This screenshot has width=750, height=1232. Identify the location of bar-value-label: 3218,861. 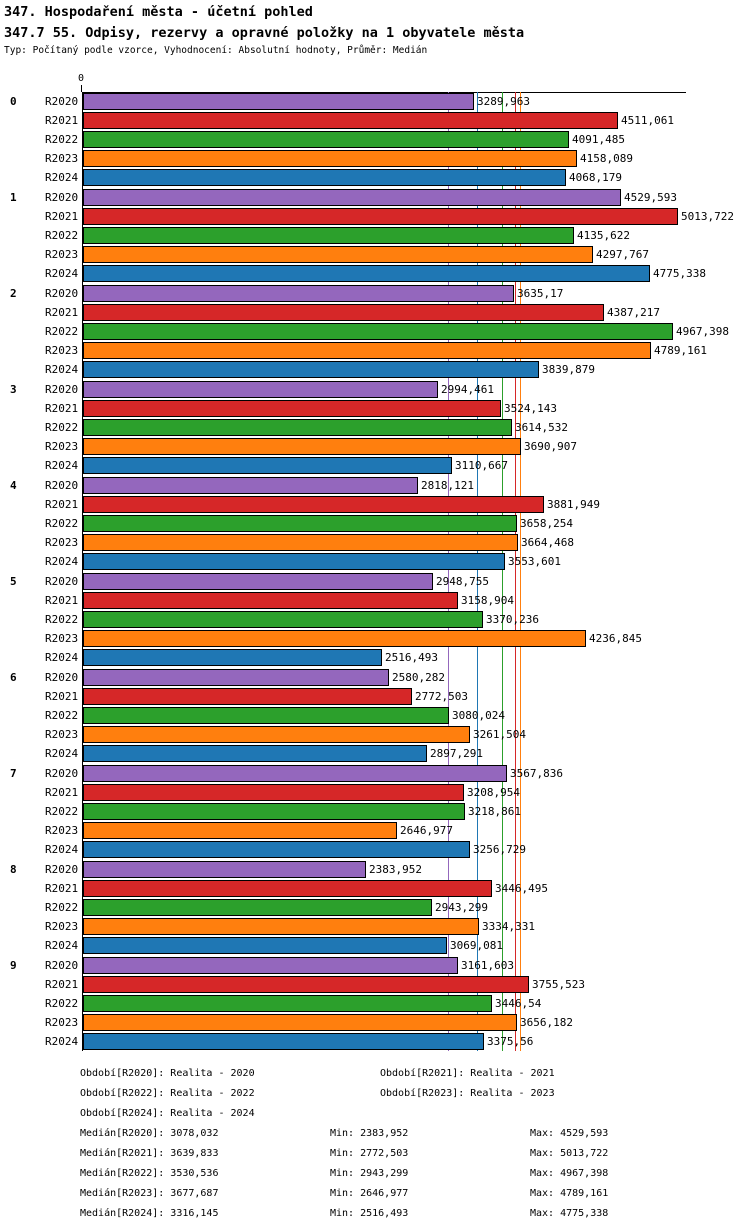
(494, 811).